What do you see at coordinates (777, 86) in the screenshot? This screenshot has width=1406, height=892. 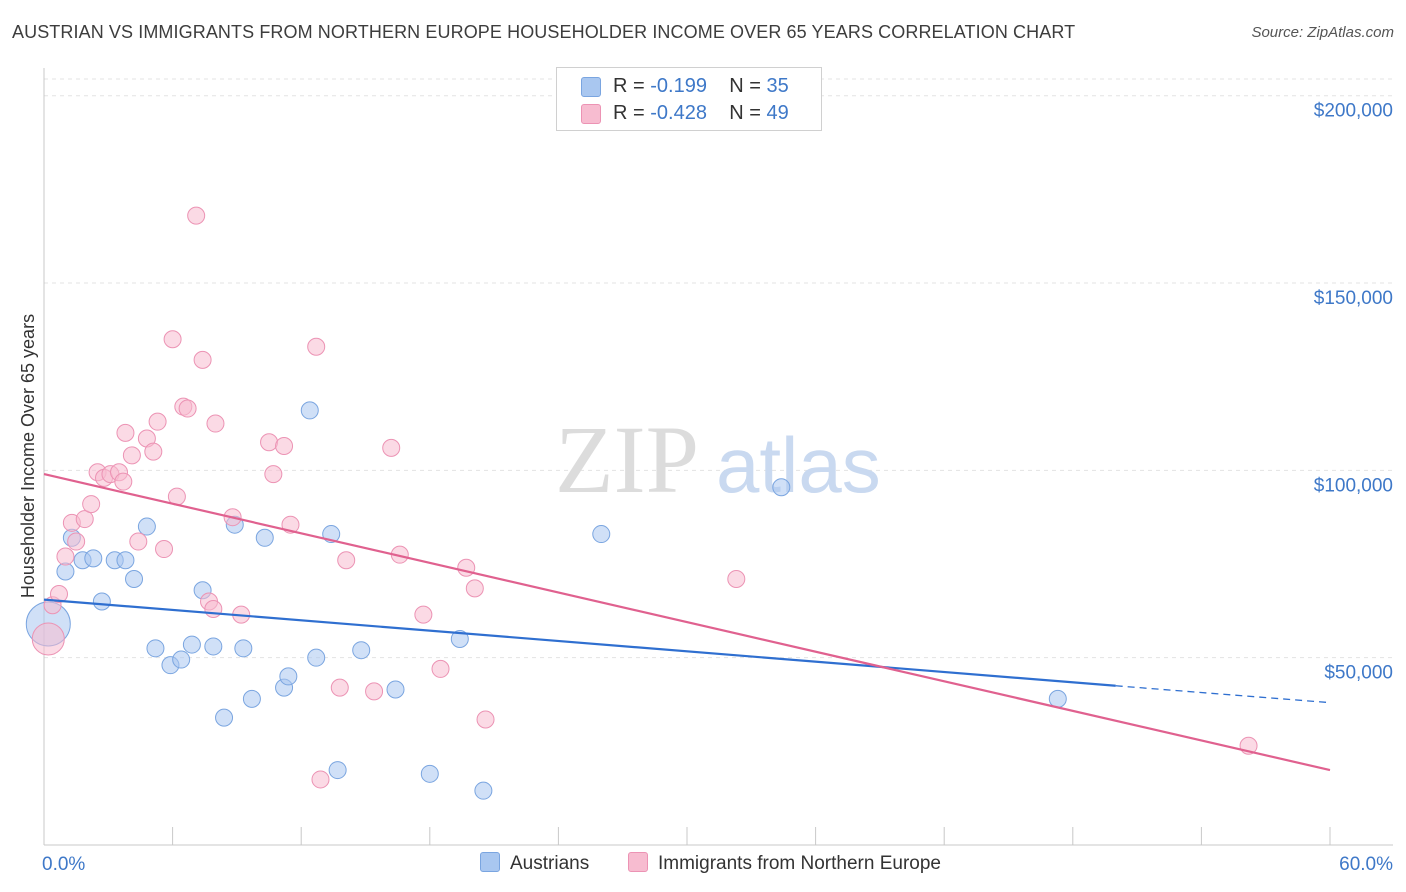 I see `n-value: 35` at bounding box center [777, 86].